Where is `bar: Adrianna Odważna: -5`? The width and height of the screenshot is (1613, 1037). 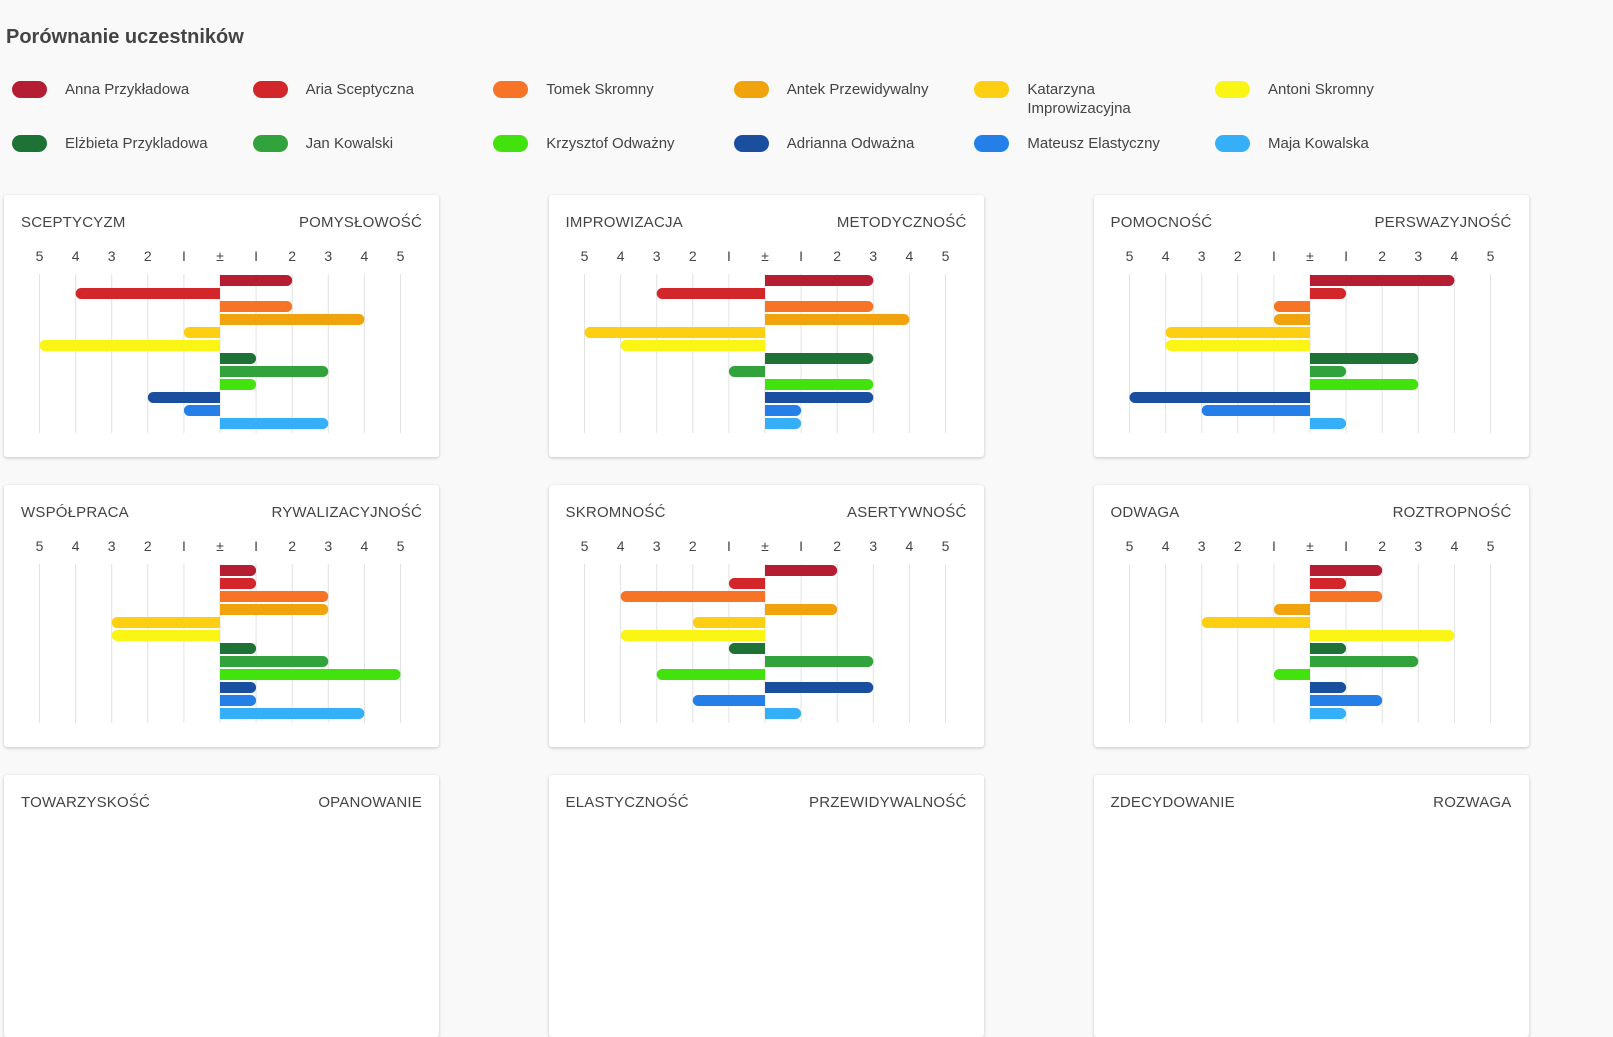
bar: Adrianna Odważna: -5 is located at coordinates (1219, 397).